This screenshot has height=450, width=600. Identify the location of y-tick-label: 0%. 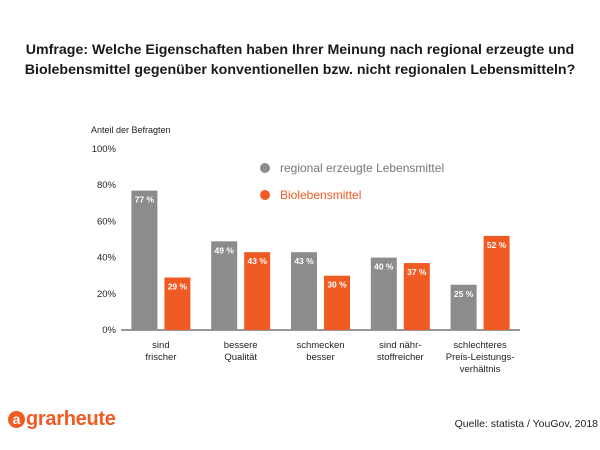
(109, 330).